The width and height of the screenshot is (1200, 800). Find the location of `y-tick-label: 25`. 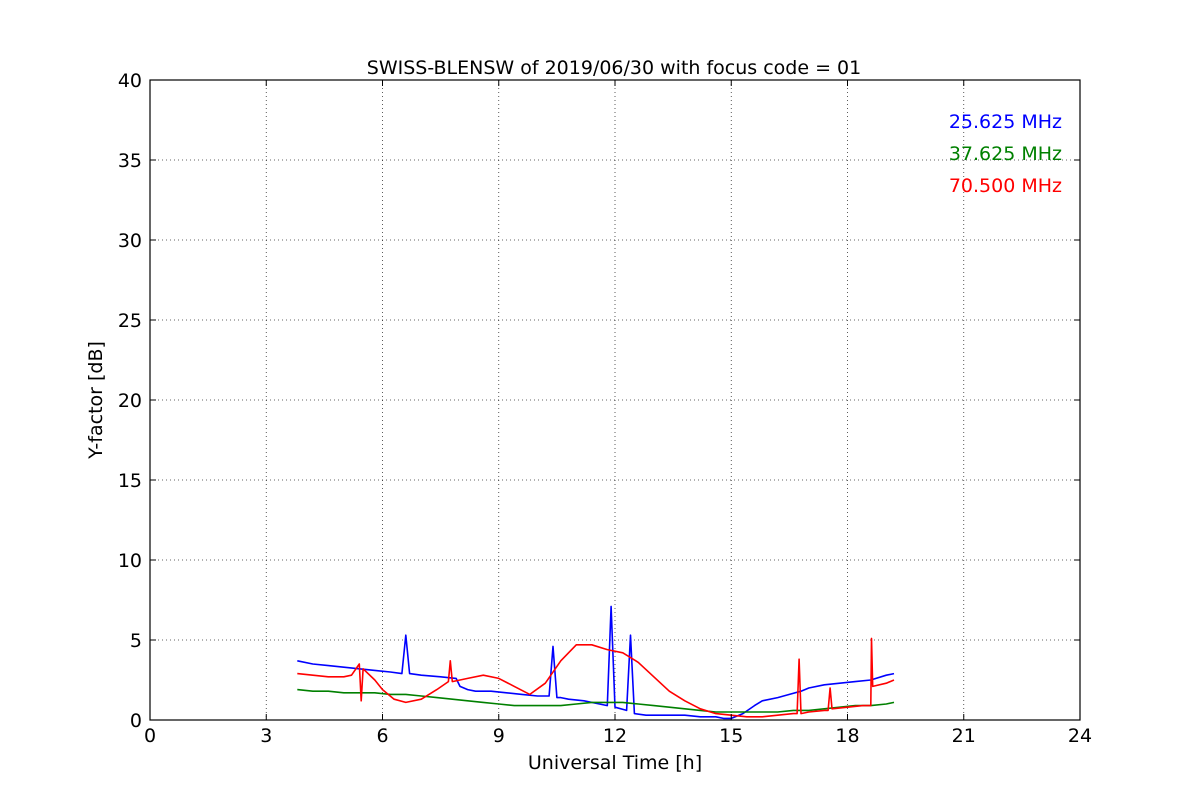

y-tick-label: 25 is located at coordinates (130, 321).